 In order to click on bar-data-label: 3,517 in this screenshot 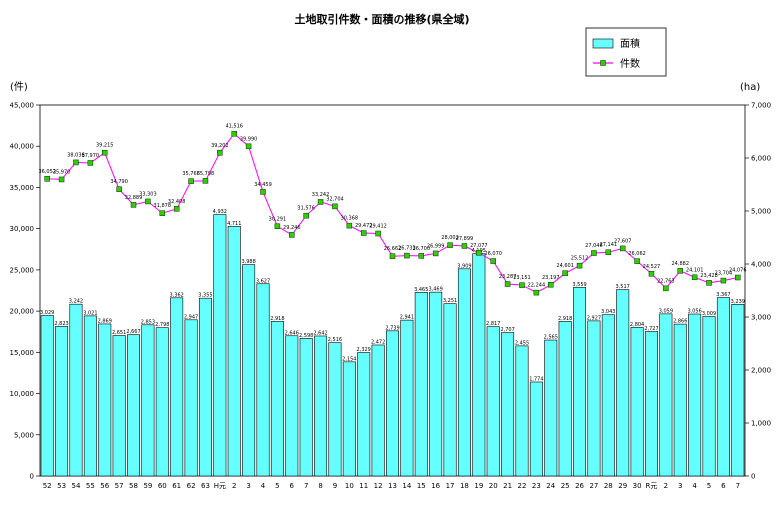, I will do `click(623, 287)`.